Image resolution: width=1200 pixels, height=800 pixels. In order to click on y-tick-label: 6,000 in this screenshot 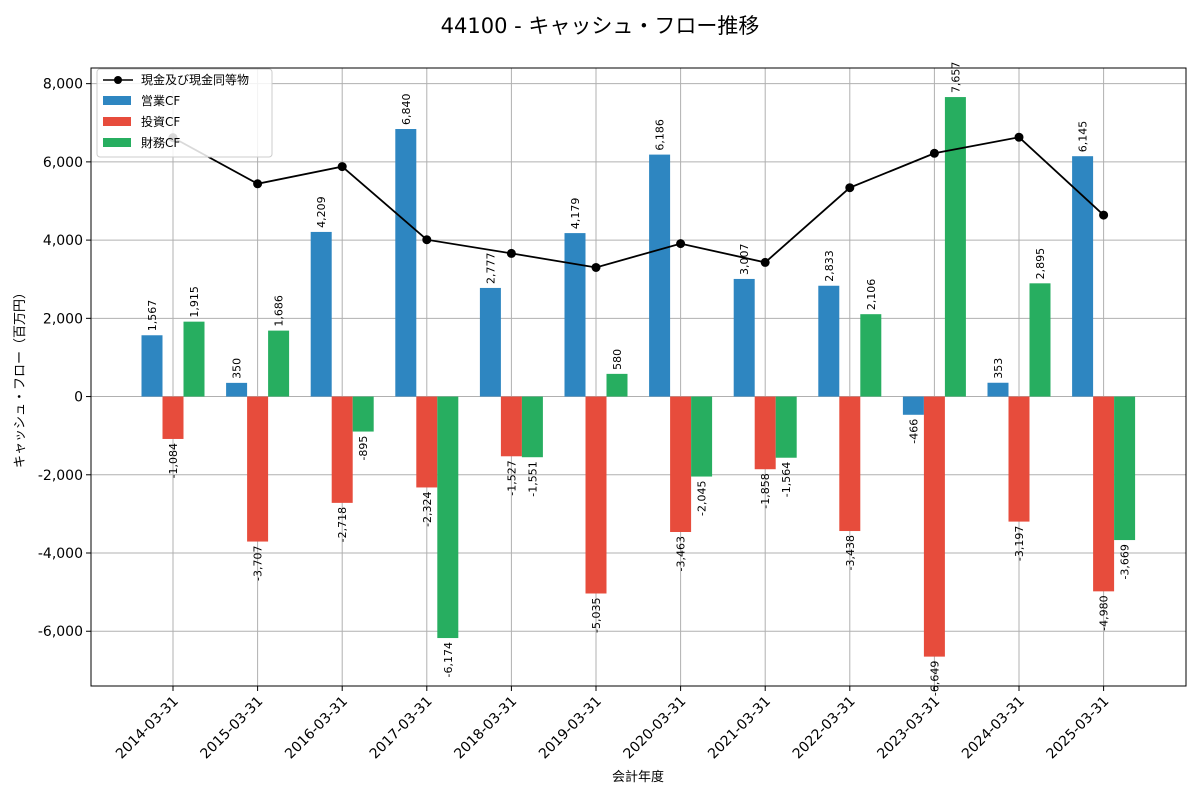, I will do `click(63, 163)`.